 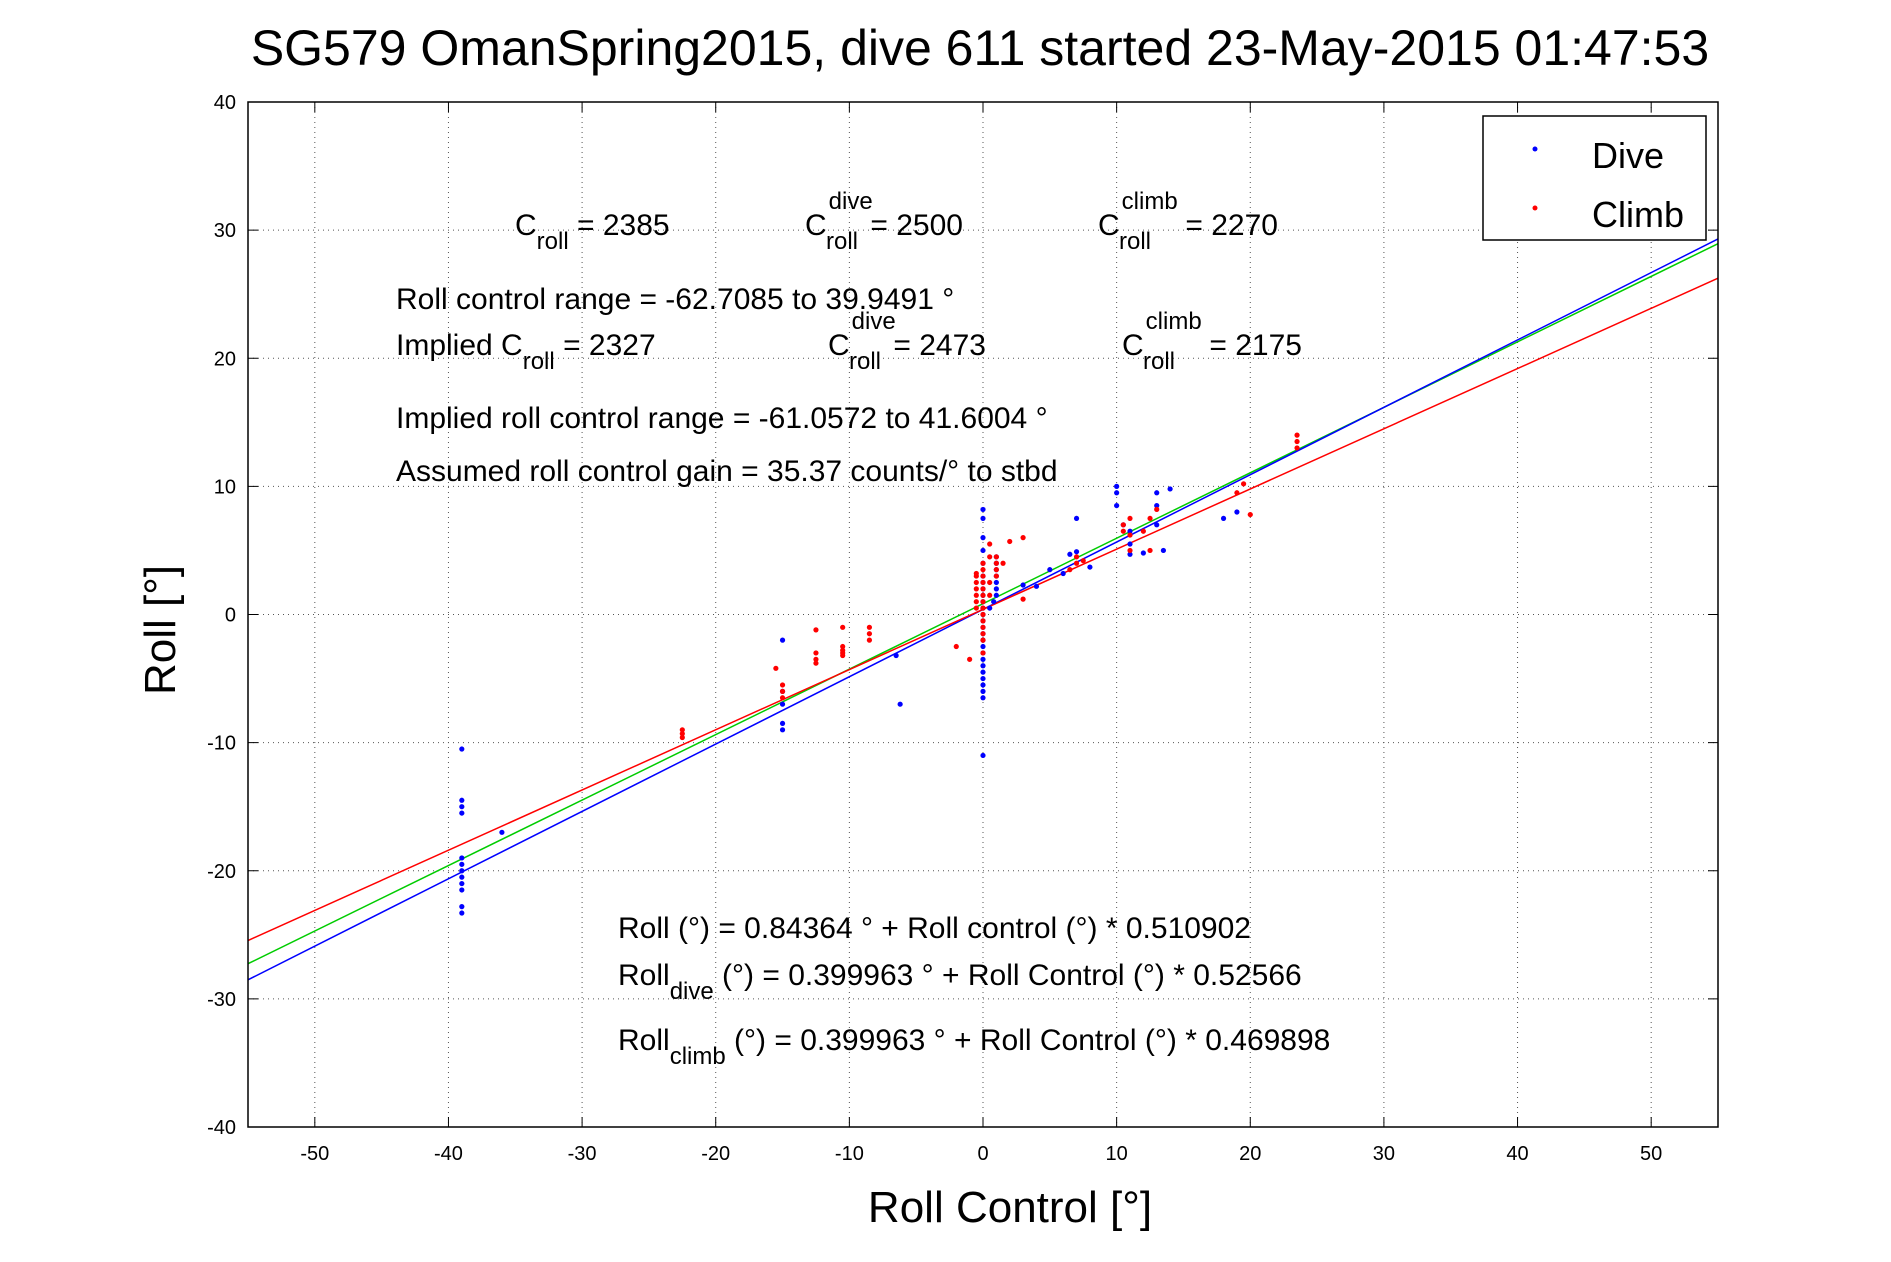 What do you see at coordinates (839, 215) in the screenshot?
I see `c-roll-dive-annotation: Cdive` at bounding box center [839, 215].